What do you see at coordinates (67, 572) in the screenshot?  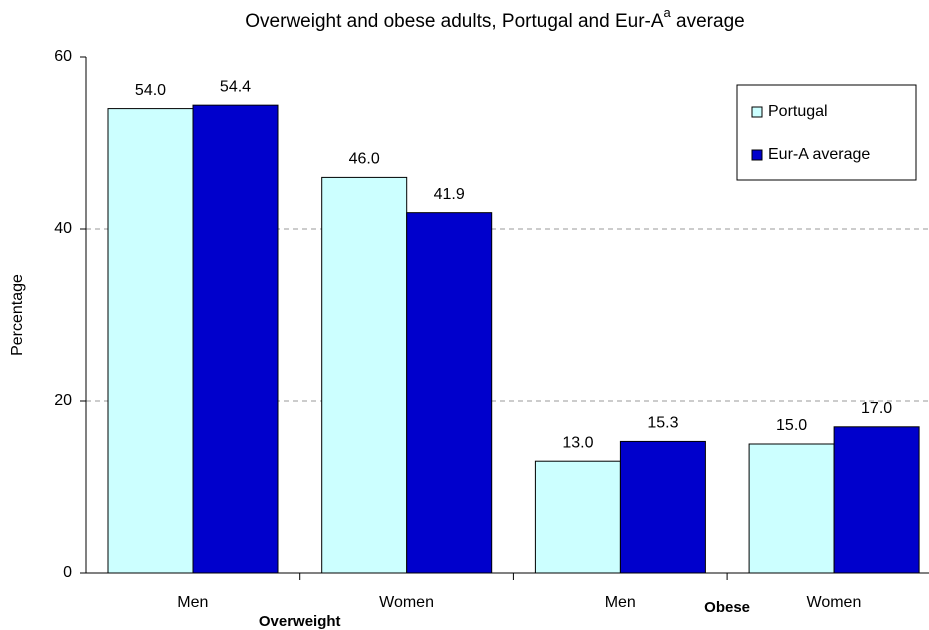 I see `y-tick-label: 0` at bounding box center [67, 572].